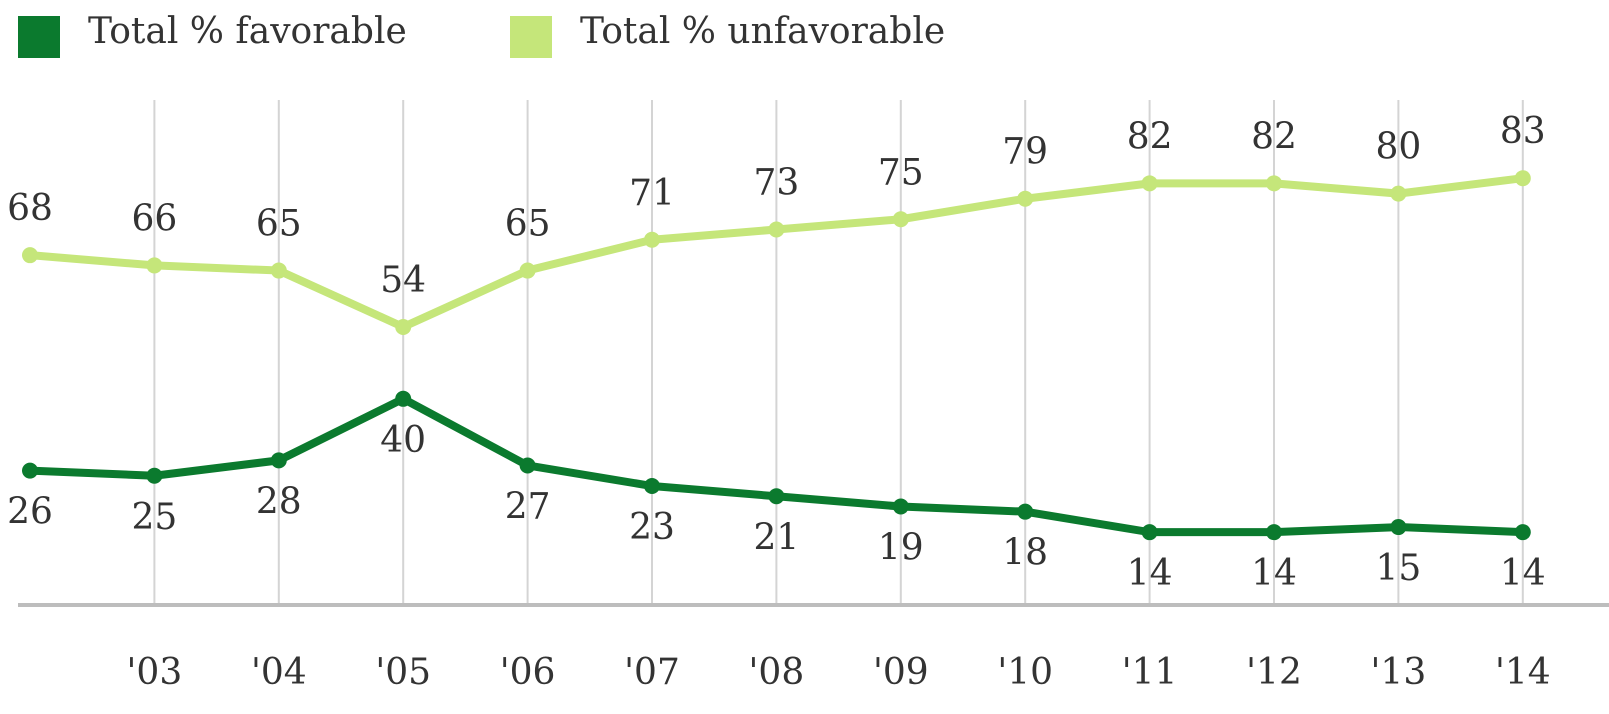  What do you see at coordinates (403, 440) in the screenshot?
I see `data-label: 40` at bounding box center [403, 440].